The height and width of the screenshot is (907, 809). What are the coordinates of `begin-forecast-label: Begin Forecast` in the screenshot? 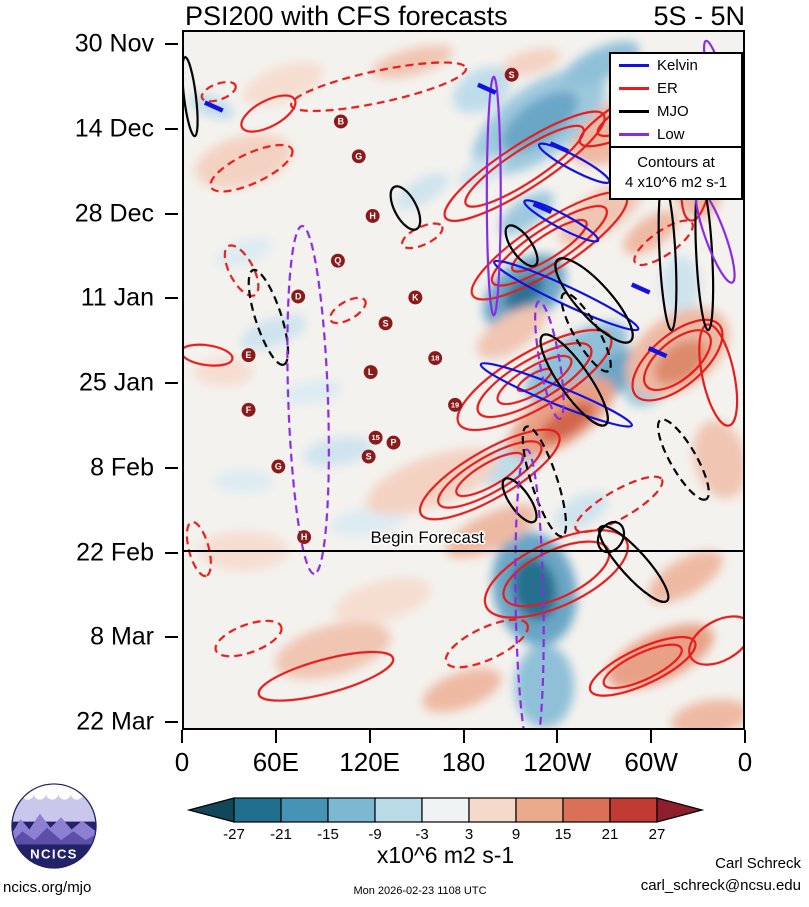 It's located at (428, 537).